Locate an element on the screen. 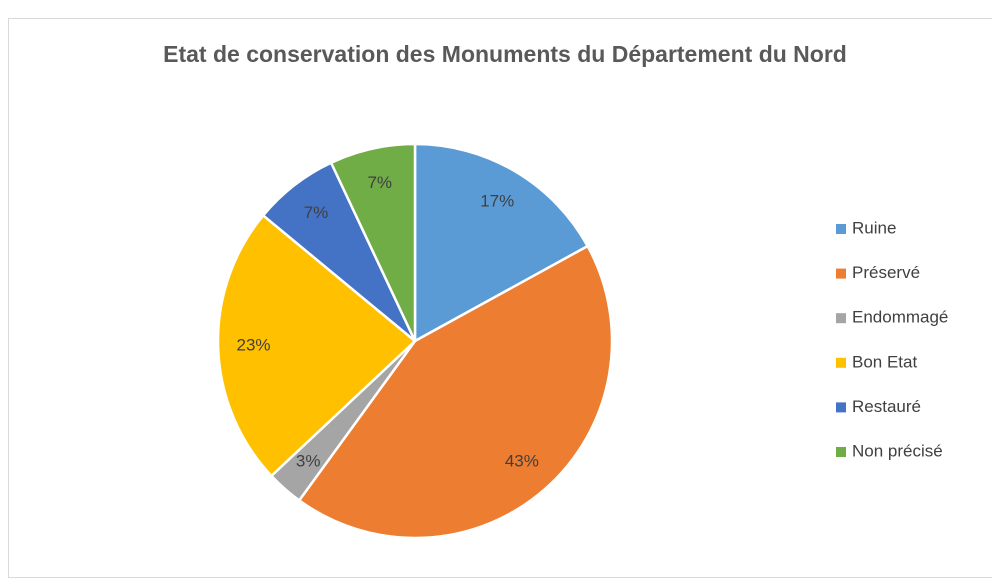  legend-label: Bon Etat is located at coordinates (884, 361).